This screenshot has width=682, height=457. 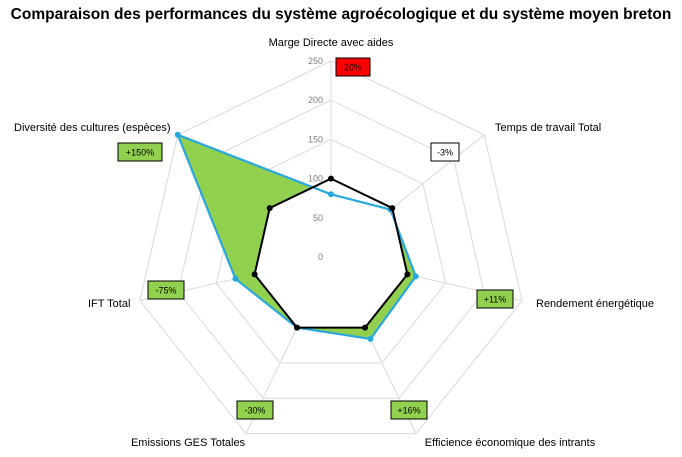 I want to click on tick-label: 100, so click(x=315, y=179).